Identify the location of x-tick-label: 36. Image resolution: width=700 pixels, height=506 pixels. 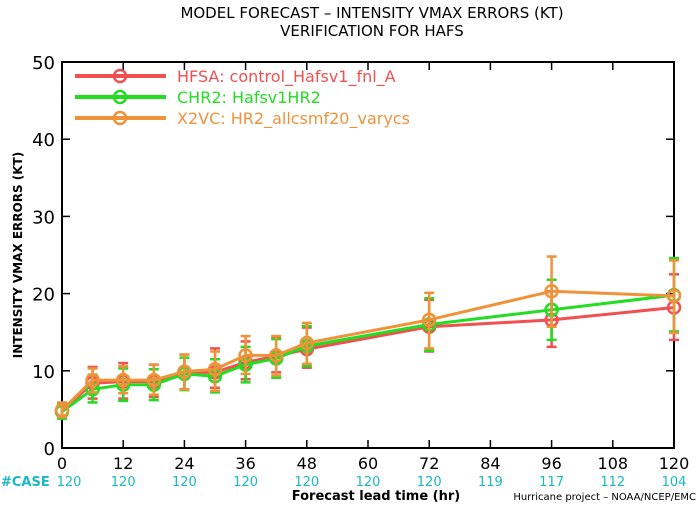
(245, 463).